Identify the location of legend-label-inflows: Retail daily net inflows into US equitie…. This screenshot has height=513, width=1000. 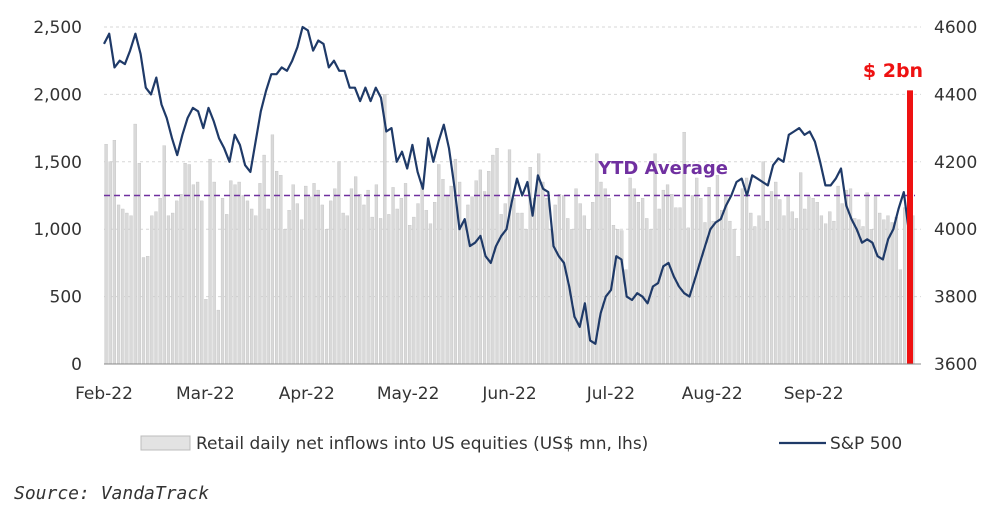
(422, 444).